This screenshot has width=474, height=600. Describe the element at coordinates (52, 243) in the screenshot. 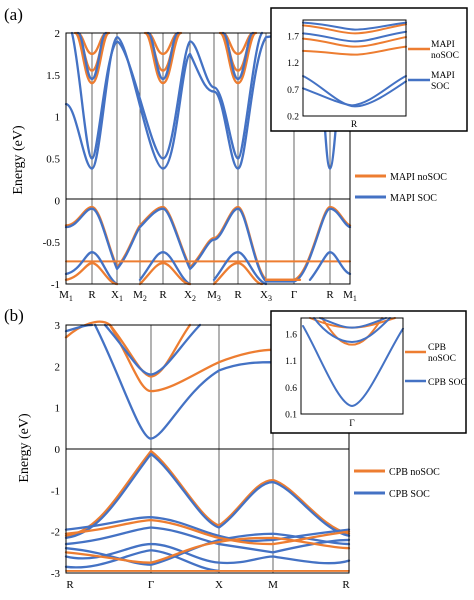

I see `a-ytick-5: -0.5` at that location.